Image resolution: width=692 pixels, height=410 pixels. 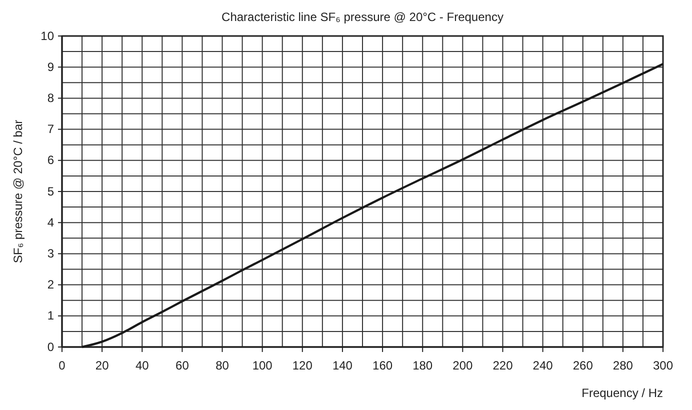 I want to click on chart-title: Characteristic line SF₆ pressure @ 20°C - Frequency, so click(x=363, y=17).